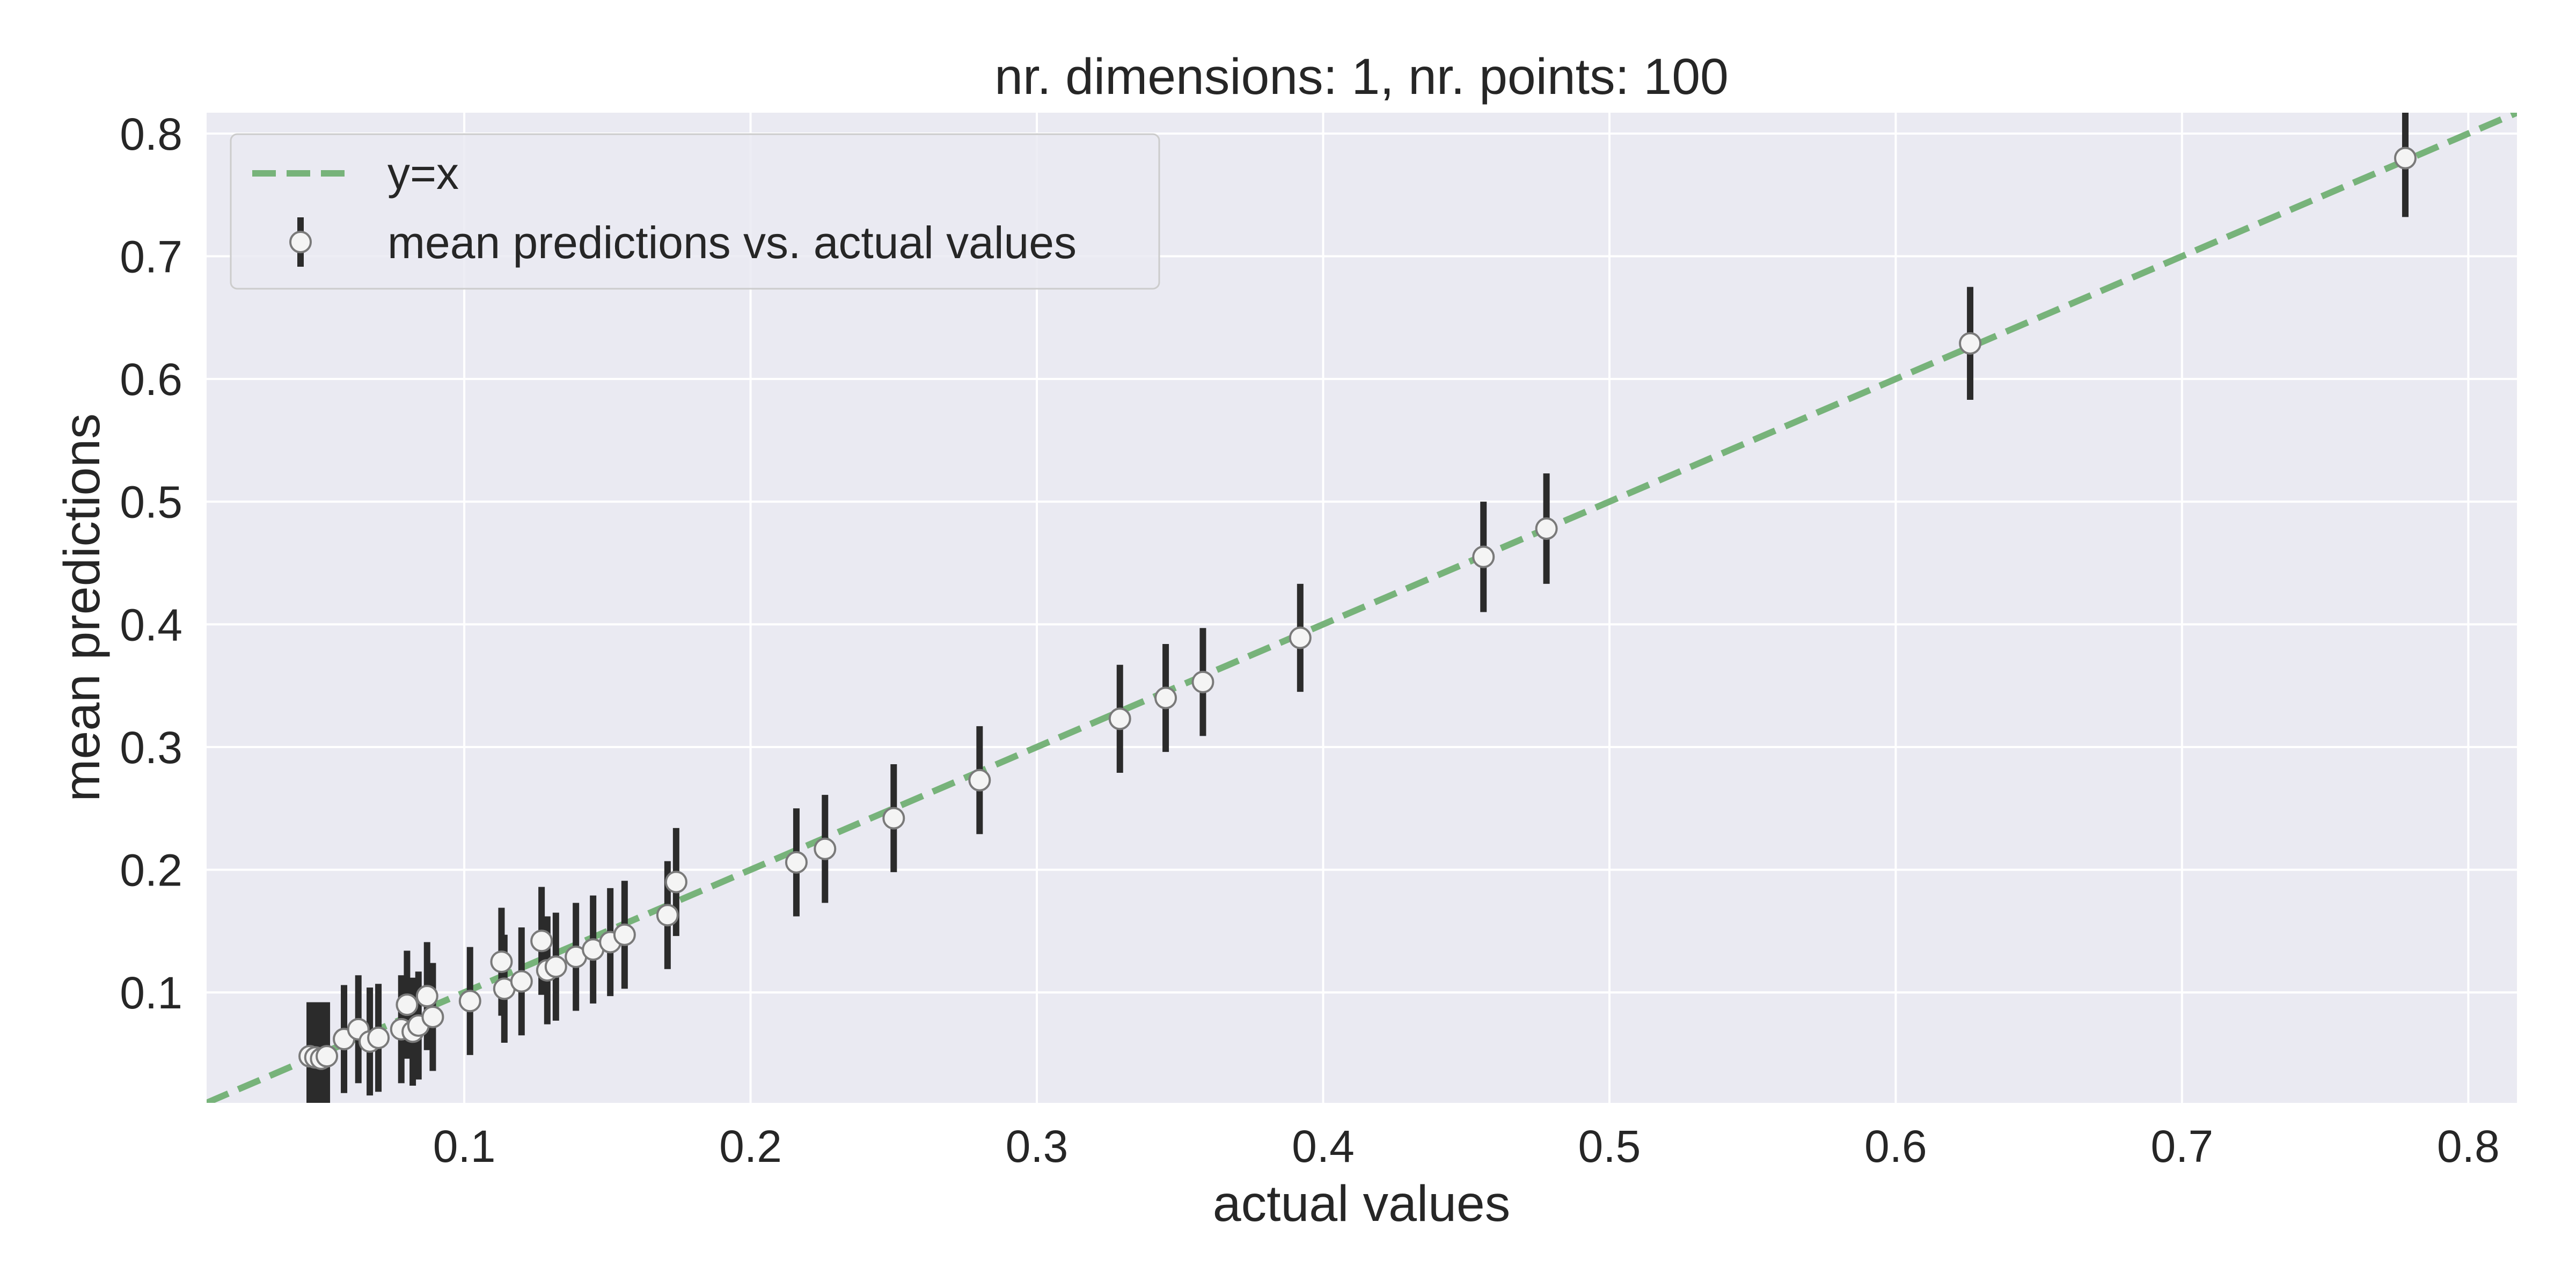 This screenshot has width=2576, height=1288. I want to click on x-axis-label: actual values, so click(1362, 1203).